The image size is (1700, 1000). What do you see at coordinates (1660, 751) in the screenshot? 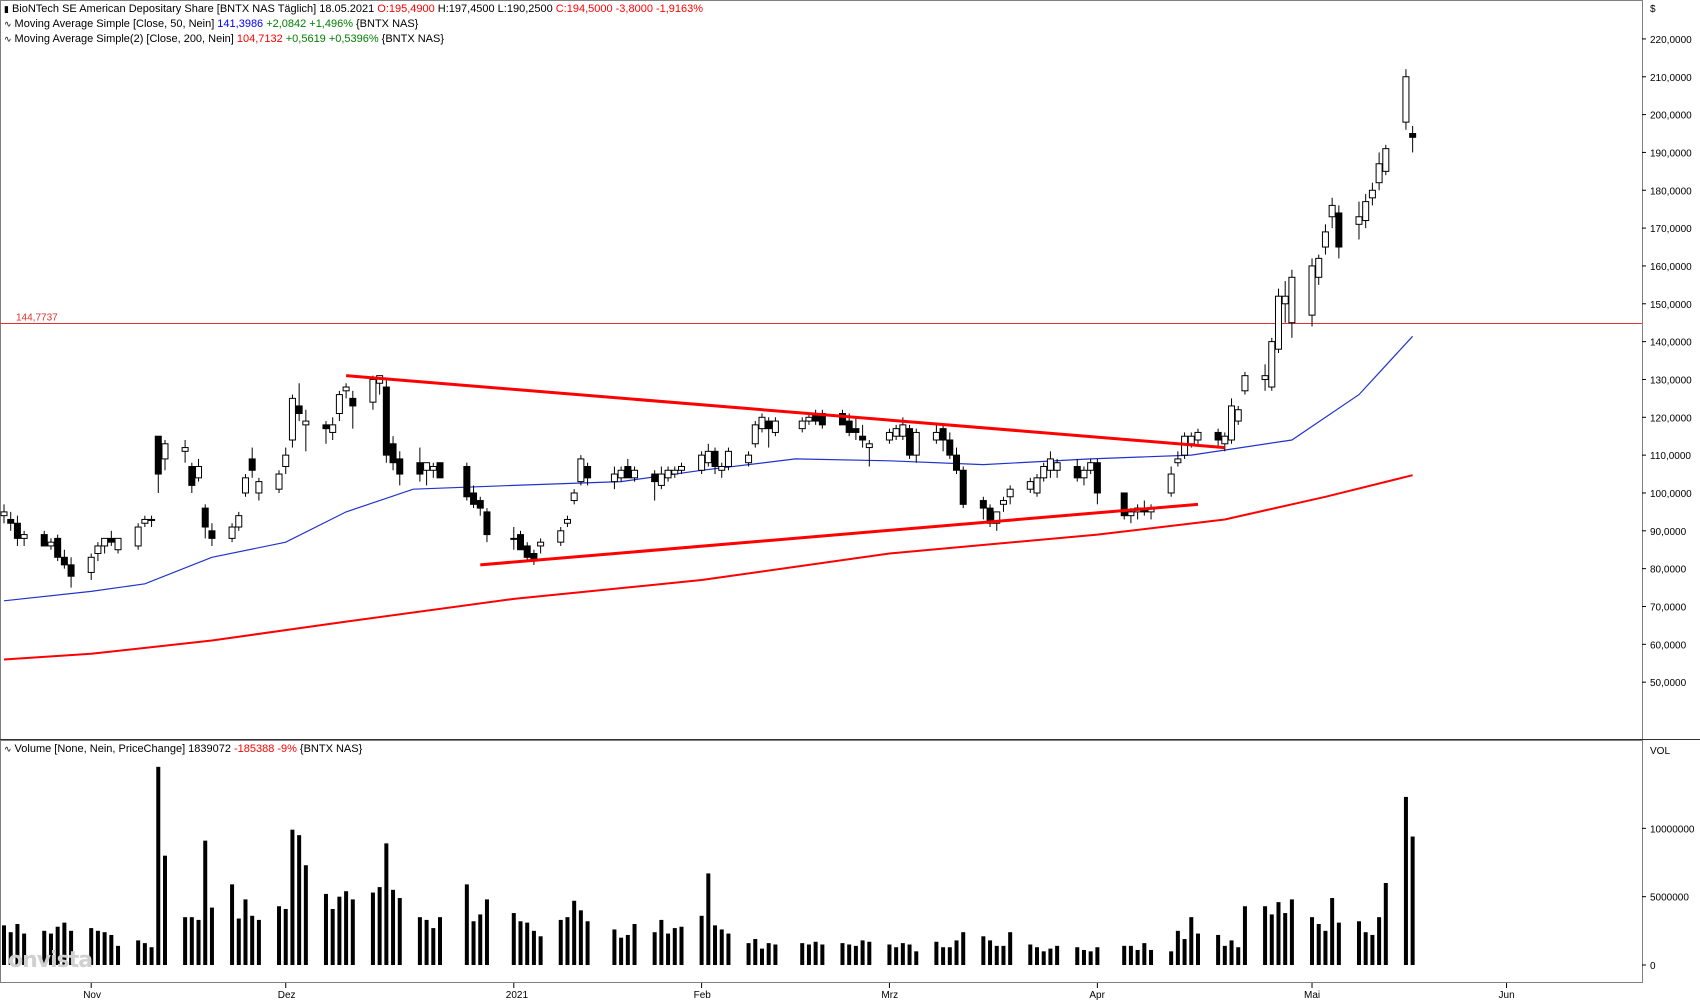
I see `volume-unit-label: VOL` at bounding box center [1660, 751].